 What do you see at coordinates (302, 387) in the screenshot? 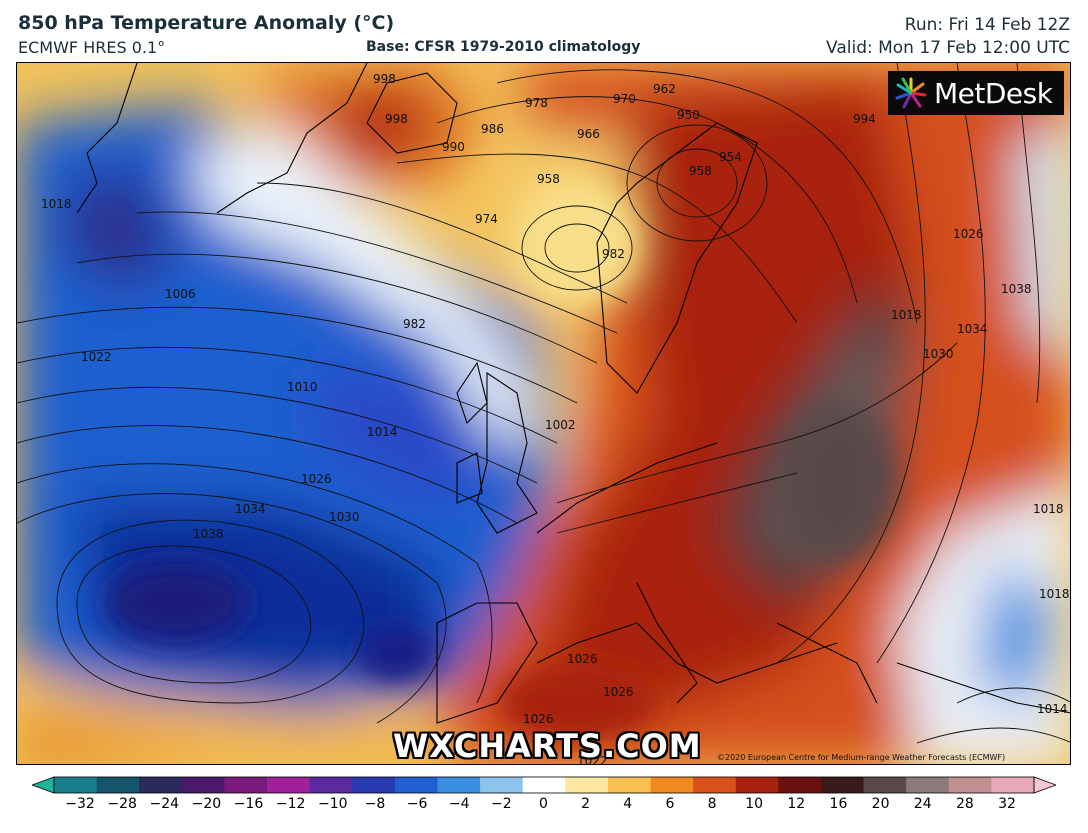
I see `isobar-label: 1010` at bounding box center [302, 387].